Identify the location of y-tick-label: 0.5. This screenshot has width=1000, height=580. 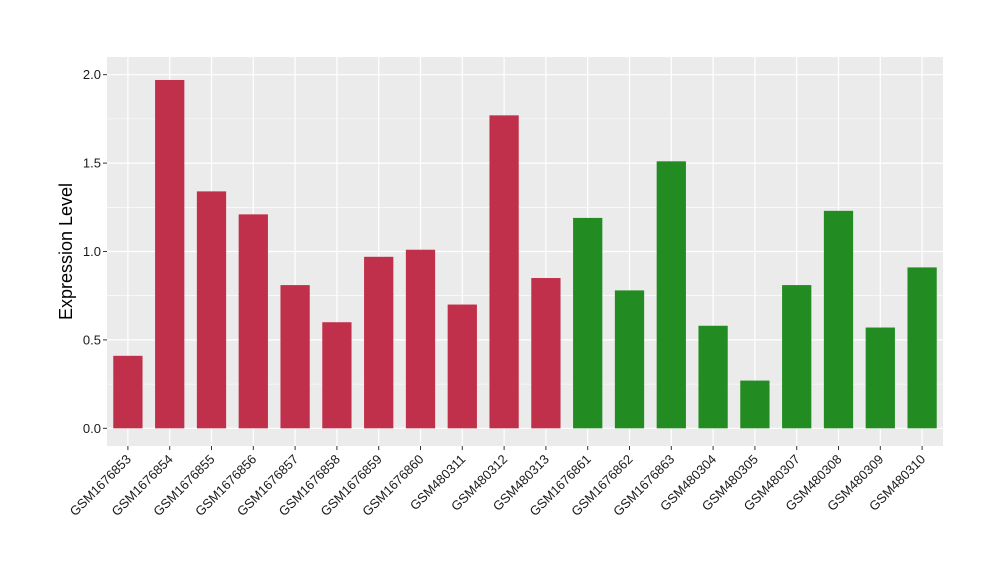
(92, 339).